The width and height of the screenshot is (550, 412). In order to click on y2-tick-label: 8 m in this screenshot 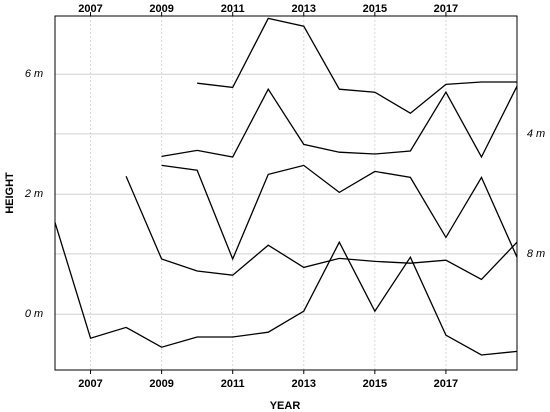, I will do `click(536, 254)`.